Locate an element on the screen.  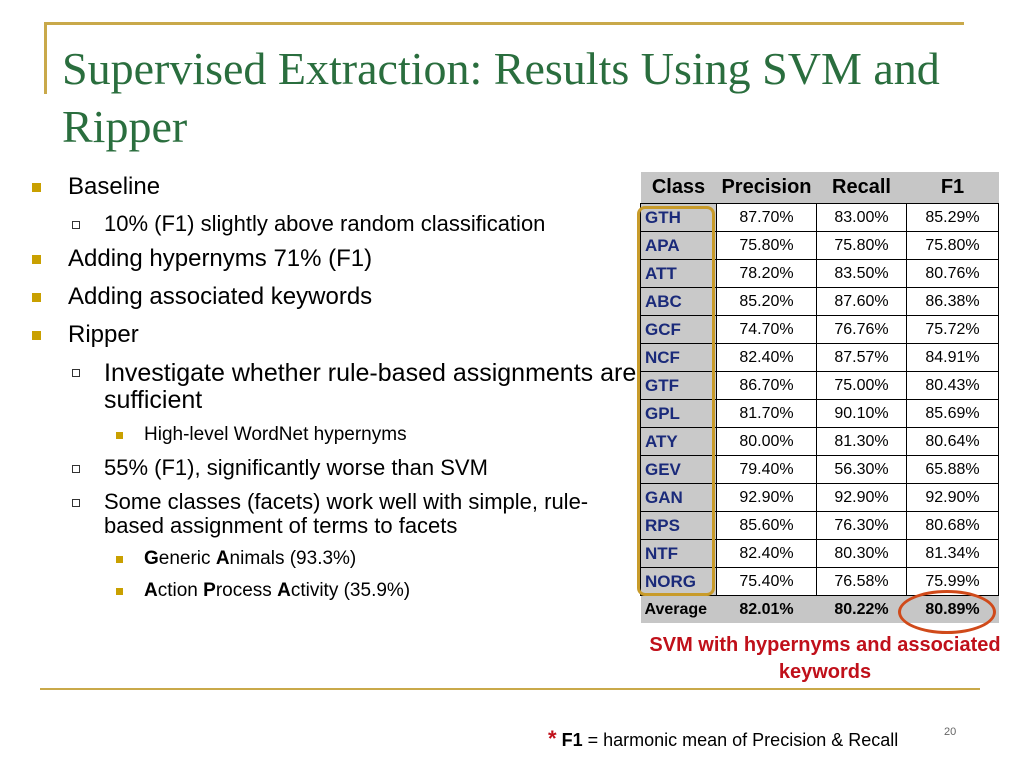
f1-cell: 81.34% is located at coordinates (952, 553).